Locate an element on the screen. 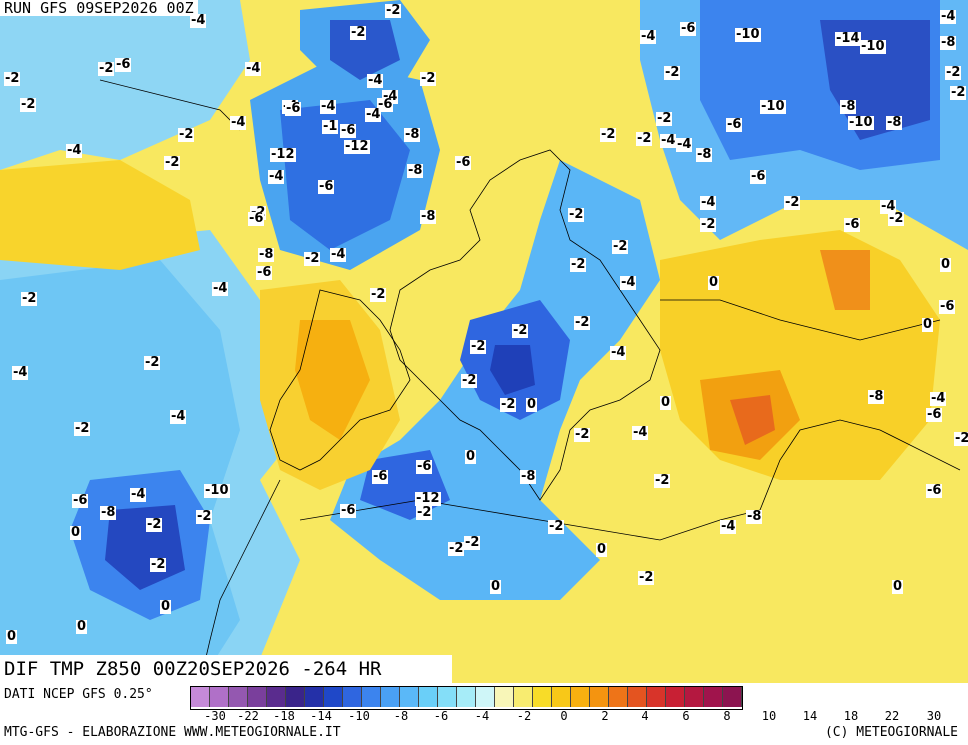  legend-tick-label: -14 is located at coordinates (321, 716).